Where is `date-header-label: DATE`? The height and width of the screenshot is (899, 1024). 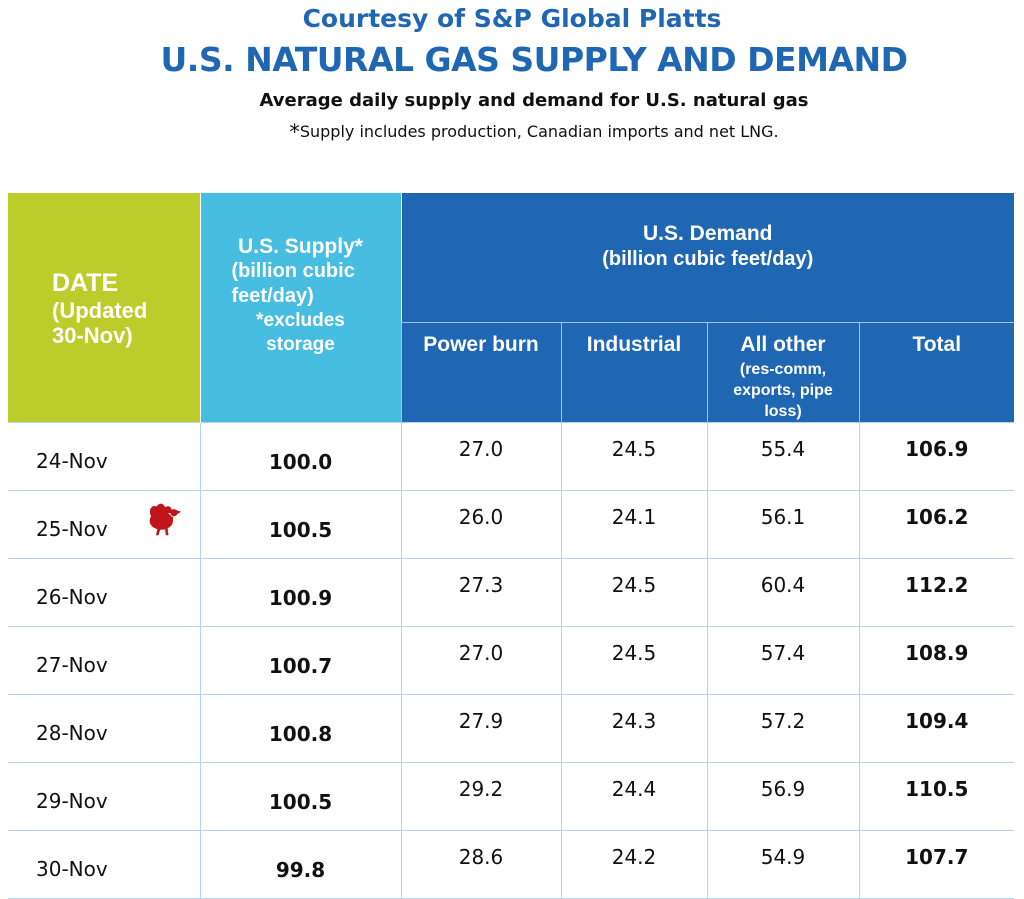 date-header-label: DATE is located at coordinates (85, 282).